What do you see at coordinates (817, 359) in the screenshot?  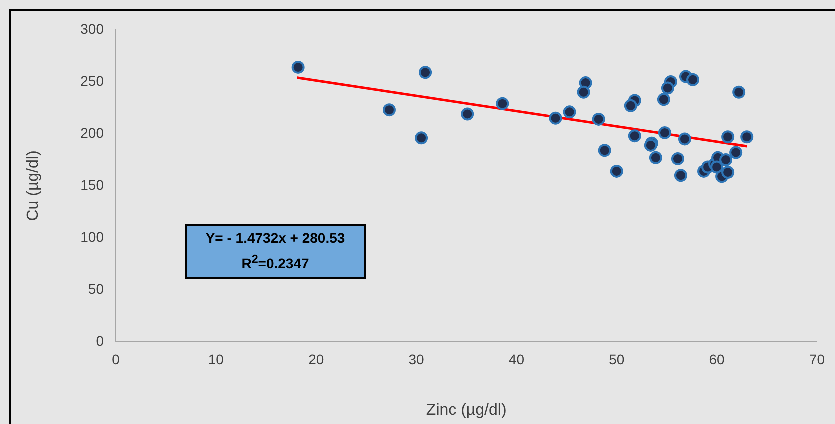 I see `x-tick-label: 70` at bounding box center [817, 359].